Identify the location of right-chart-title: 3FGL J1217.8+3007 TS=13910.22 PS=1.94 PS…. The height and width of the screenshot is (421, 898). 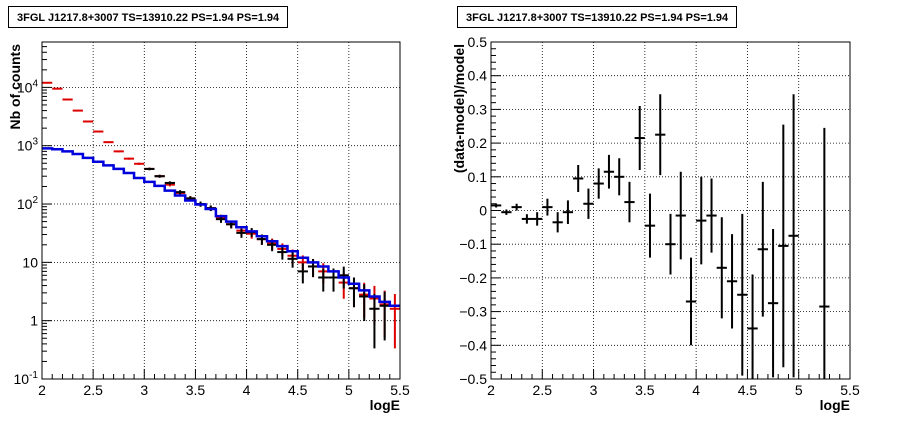
(597, 17).